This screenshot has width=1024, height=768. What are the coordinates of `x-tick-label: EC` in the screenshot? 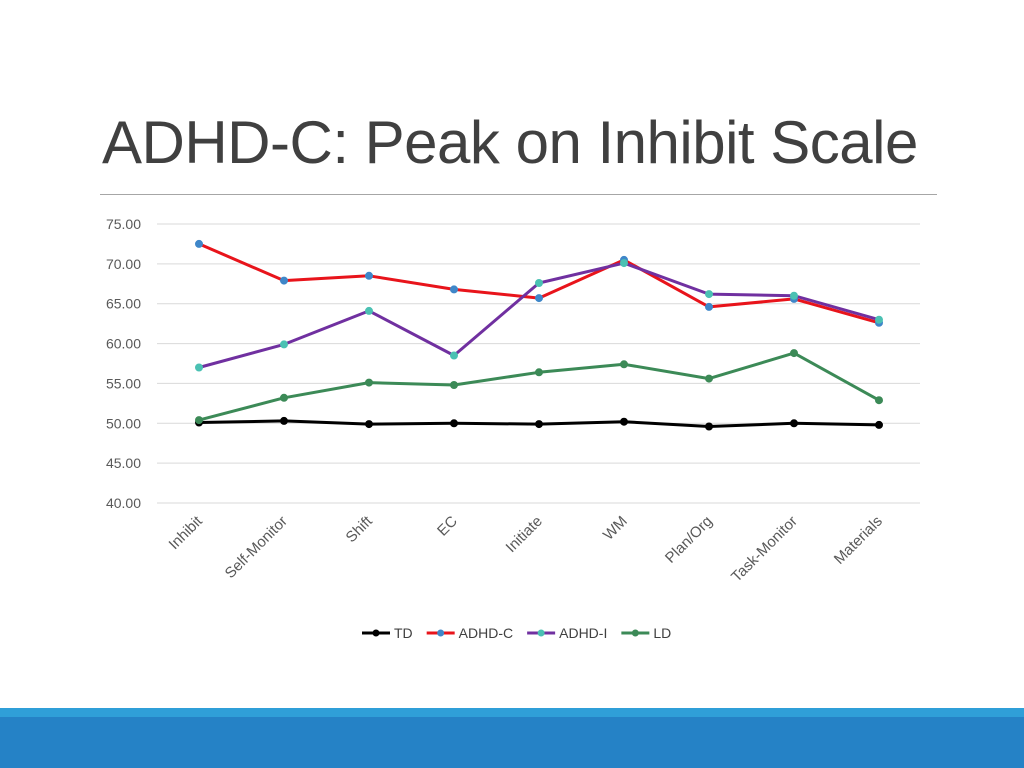 It's located at (447, 526).